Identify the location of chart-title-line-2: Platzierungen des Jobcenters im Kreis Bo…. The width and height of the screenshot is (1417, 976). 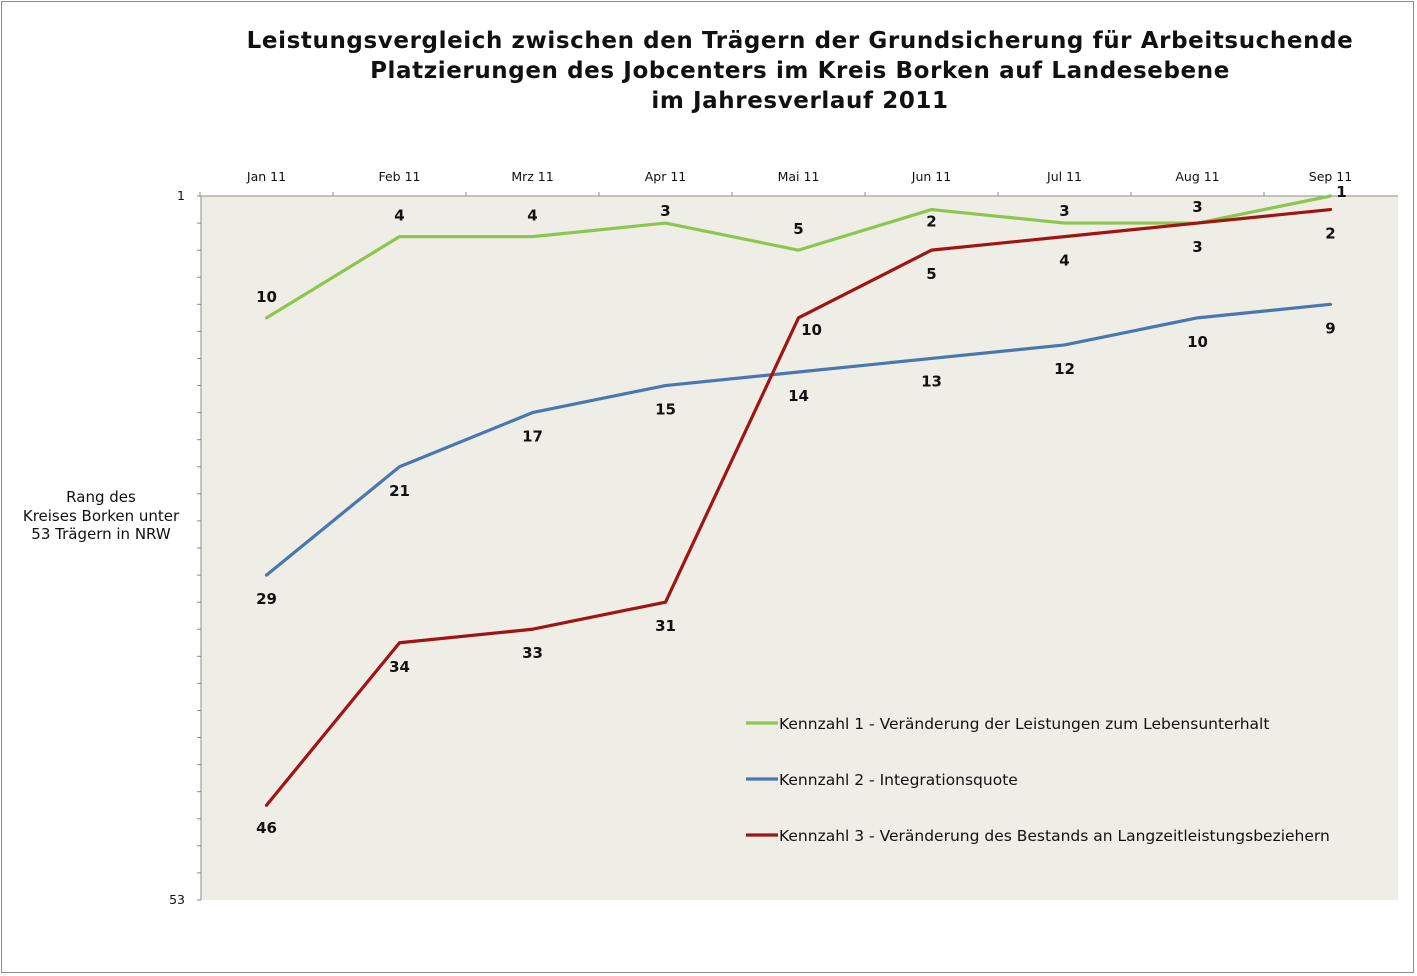
(800, 71).